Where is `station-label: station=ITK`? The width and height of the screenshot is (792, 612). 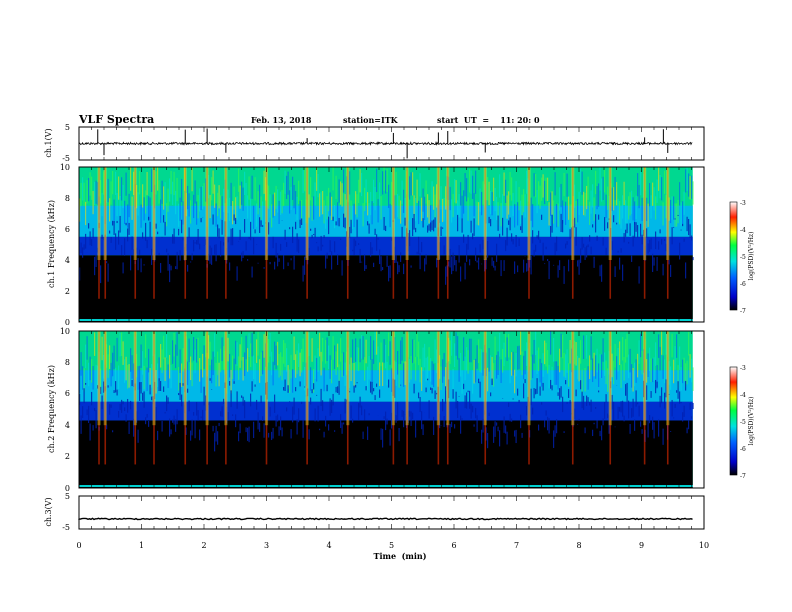 station-label: station=ITK is located at coordinates (371, 120).